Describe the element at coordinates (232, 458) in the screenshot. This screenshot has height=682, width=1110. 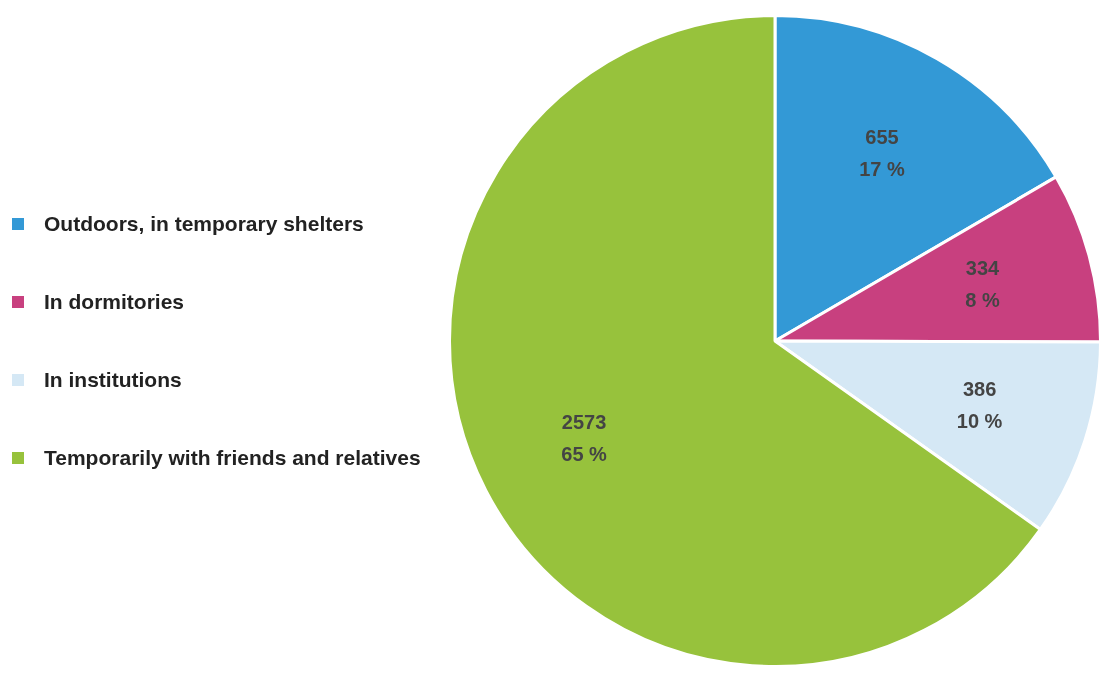
I see `legend-label: Temporarily with friends and relatives` at that location.